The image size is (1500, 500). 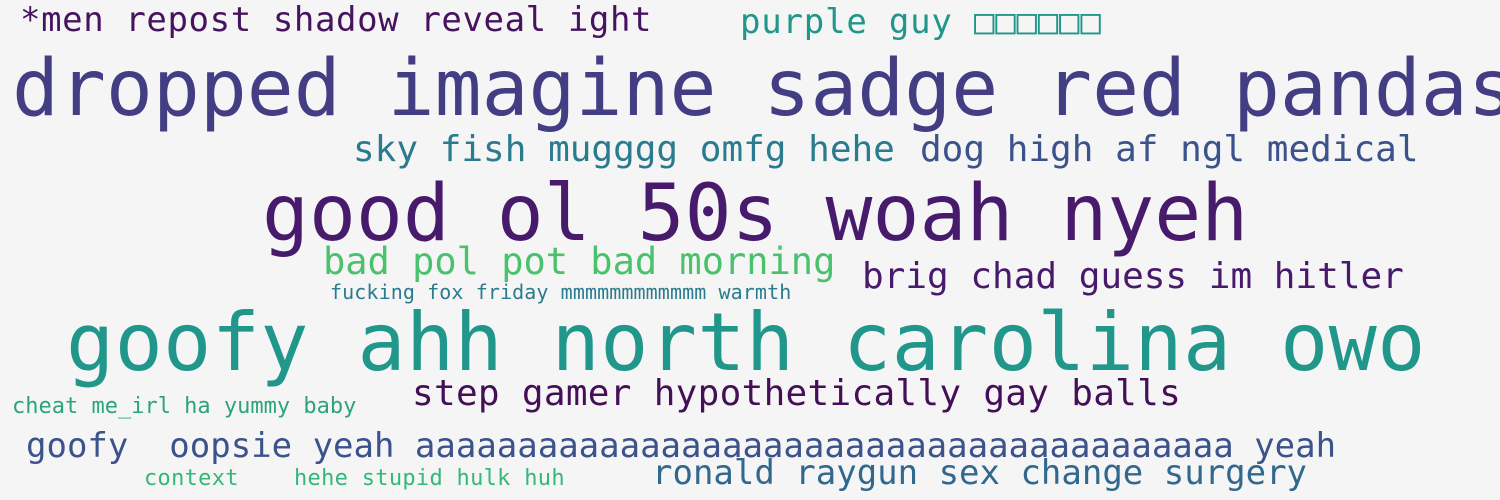 I want to click on cloud-phrase: brig chad guess im hitler, so click(x=1133, y=276).